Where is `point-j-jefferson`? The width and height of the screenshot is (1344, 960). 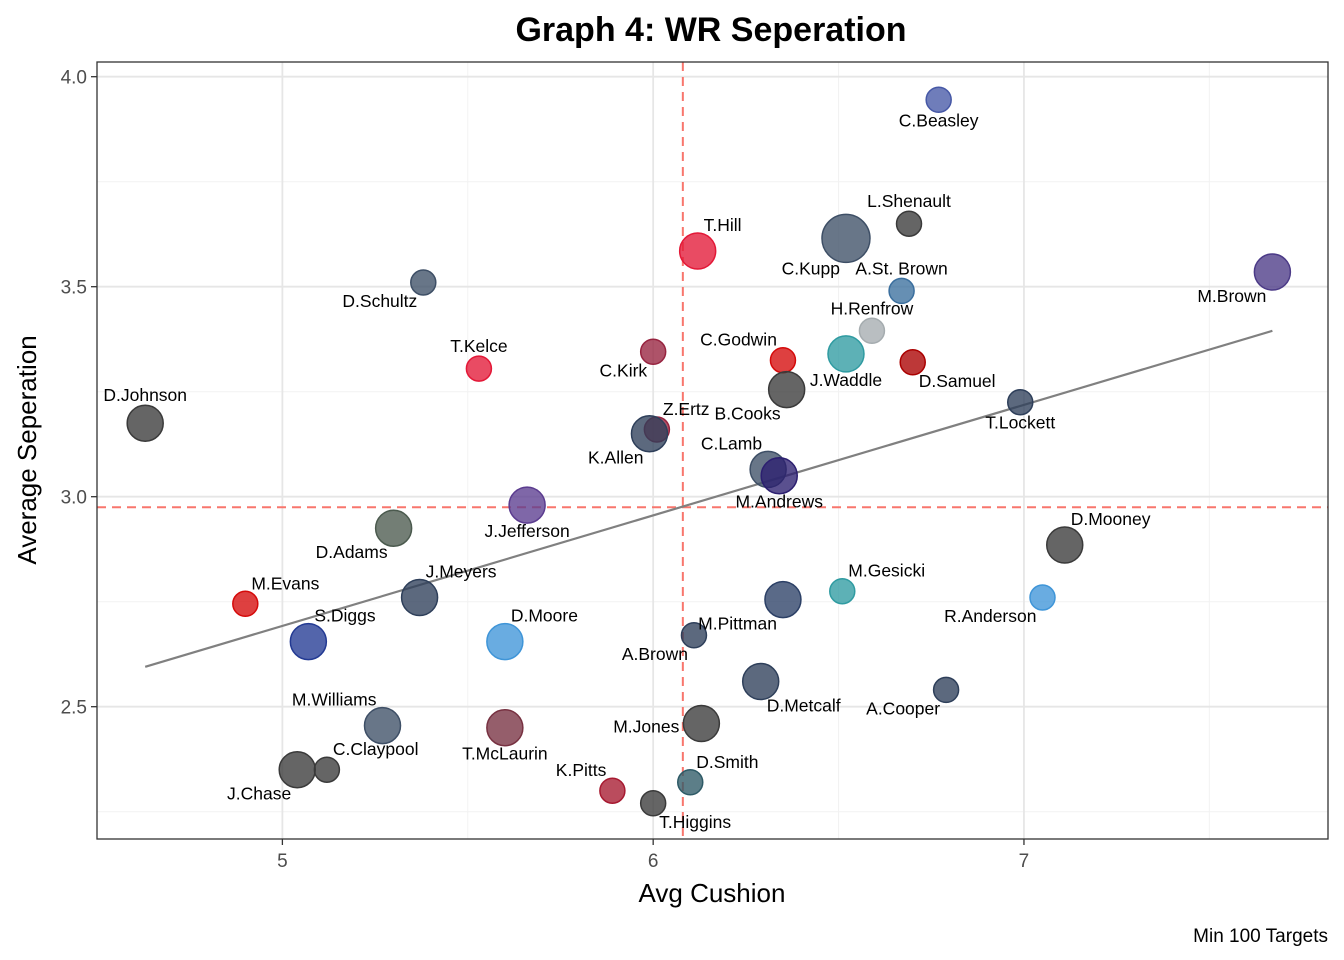
point-j-jefferson is located at coordinates (527, 505).